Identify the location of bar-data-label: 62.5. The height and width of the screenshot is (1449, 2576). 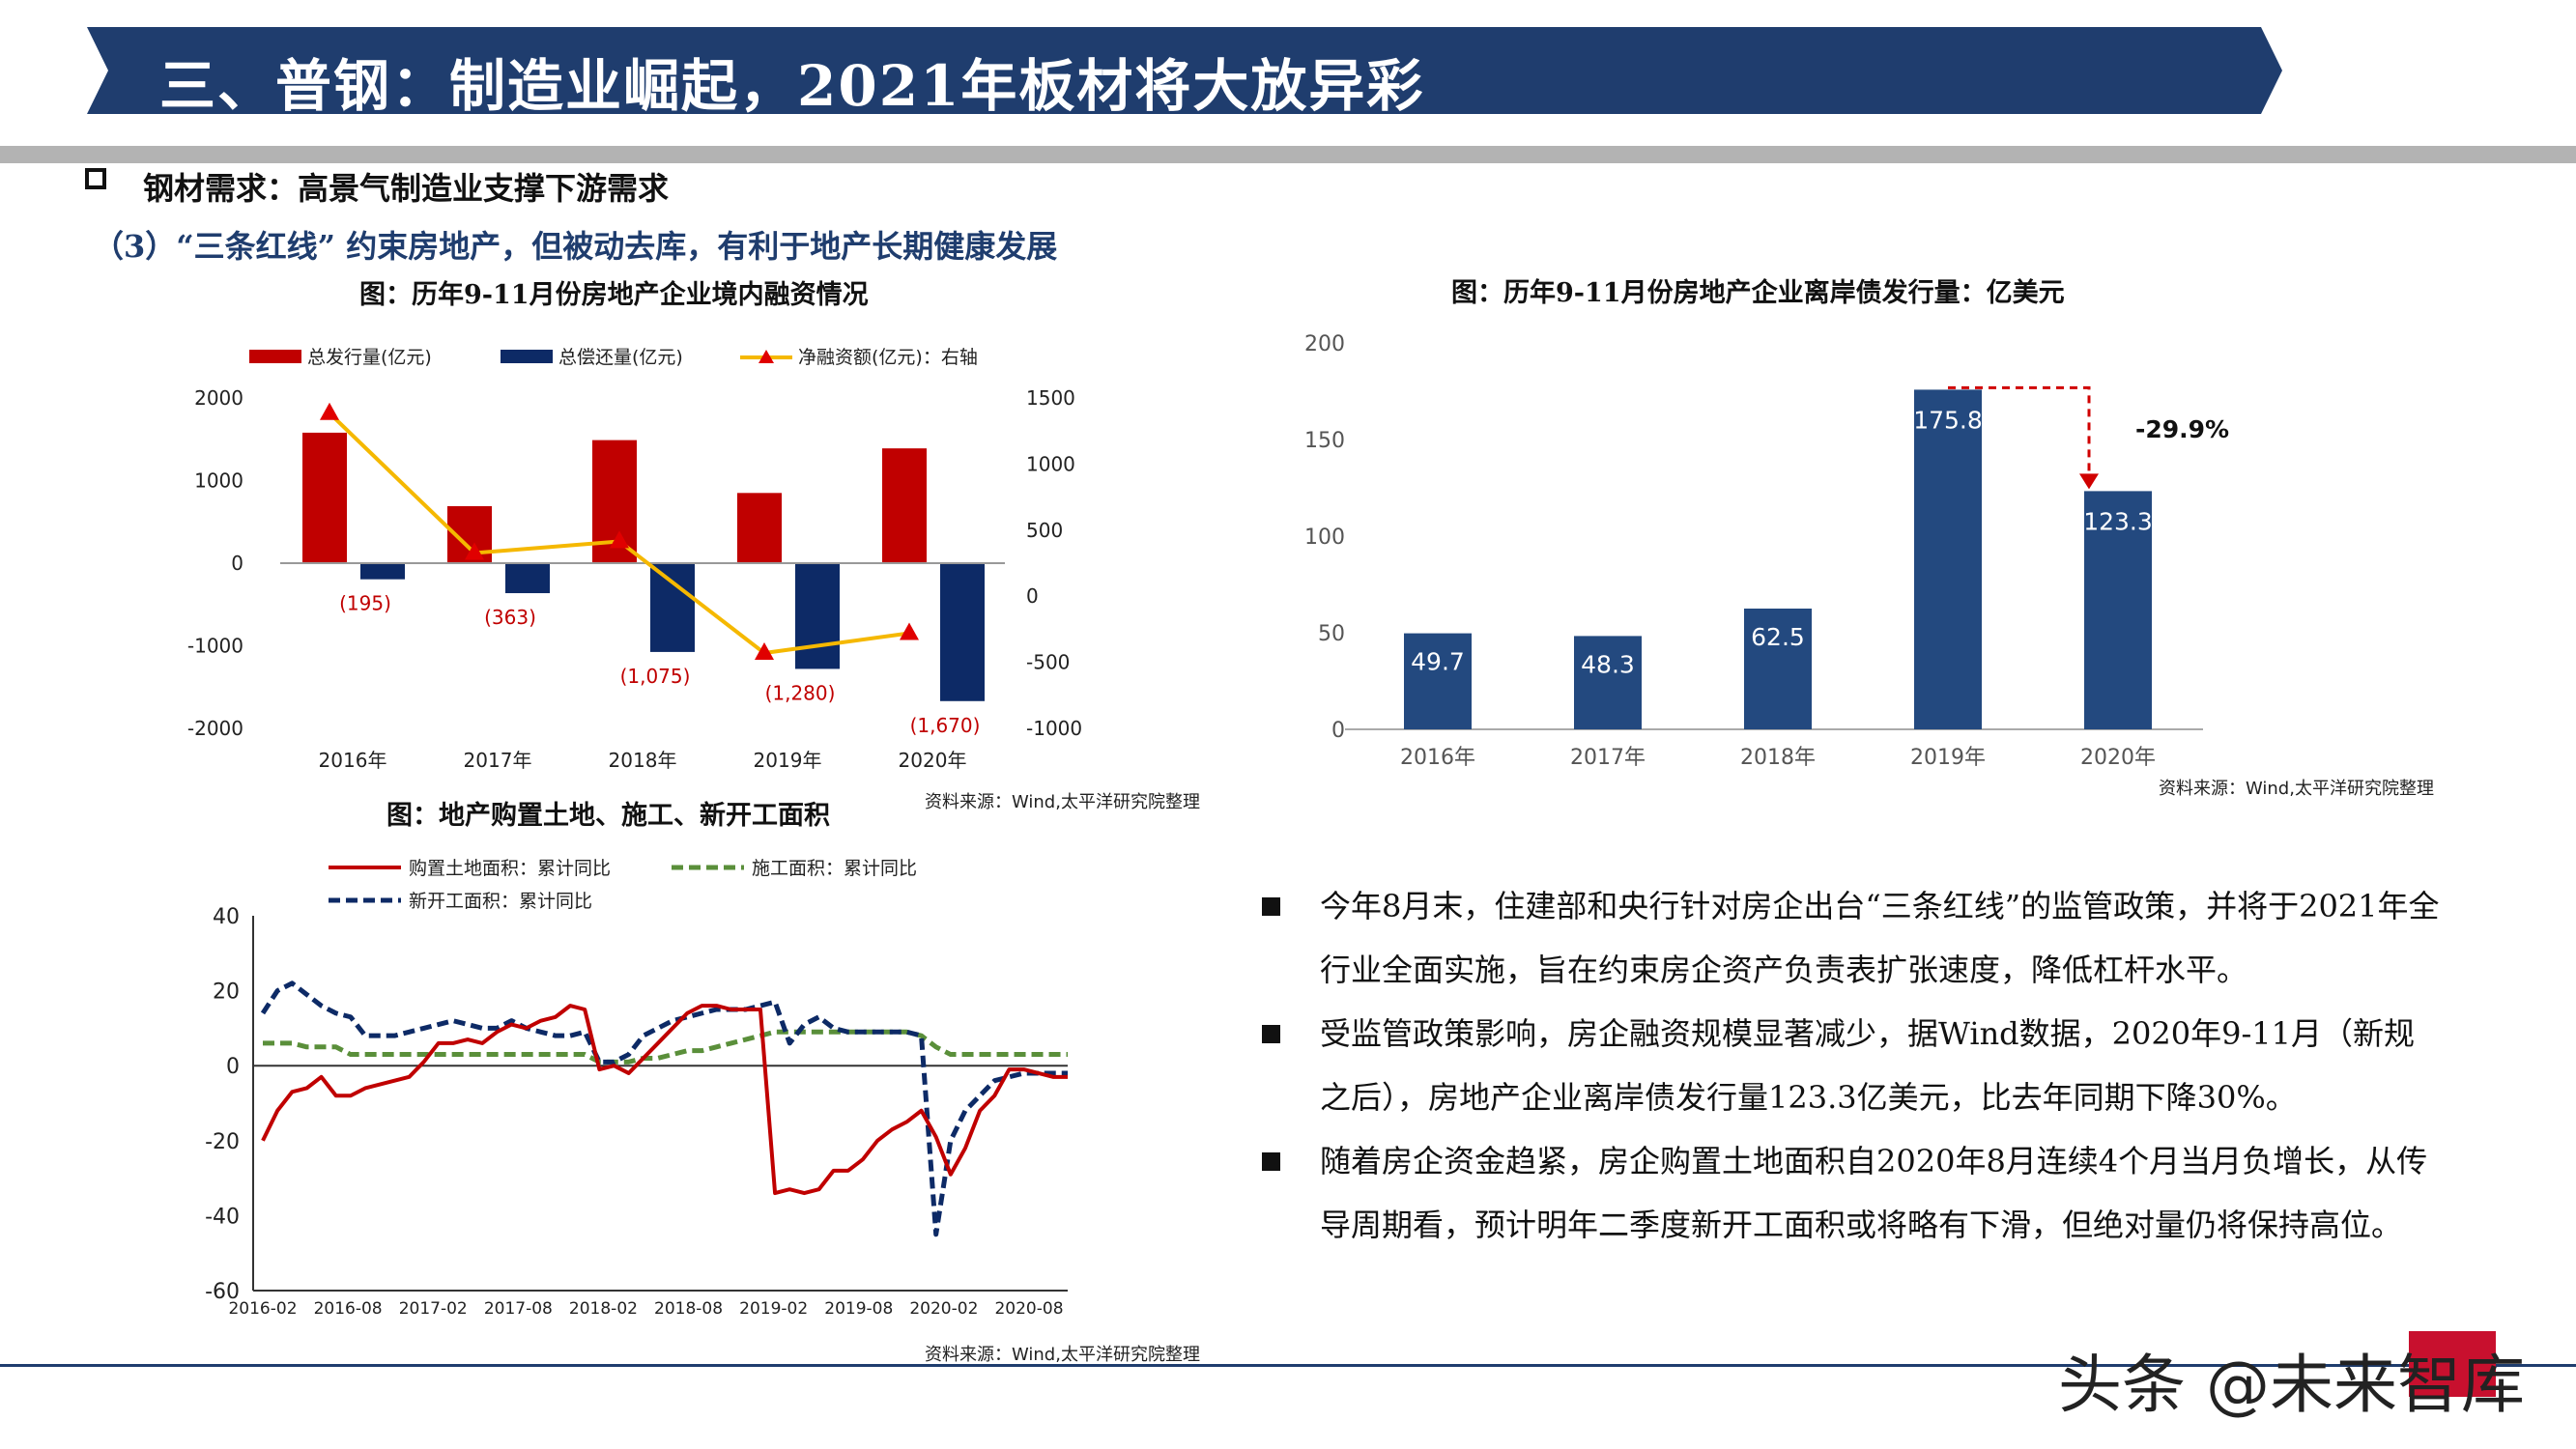
(1778, 637).